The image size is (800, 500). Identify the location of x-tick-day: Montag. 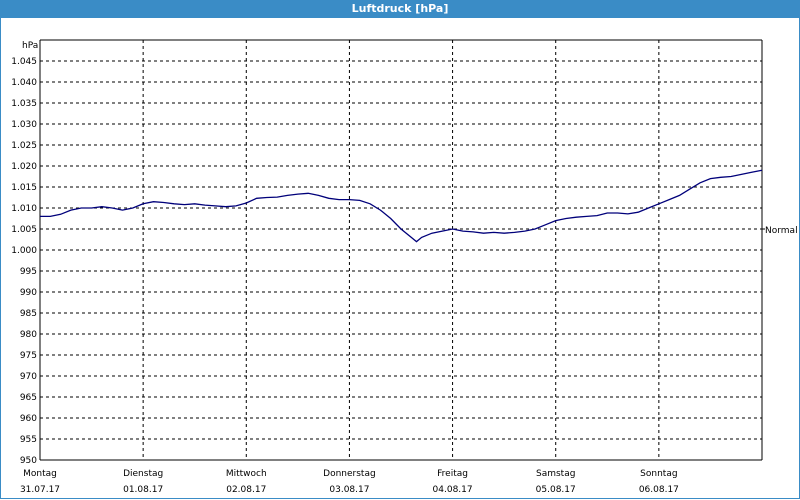
(40, 474).